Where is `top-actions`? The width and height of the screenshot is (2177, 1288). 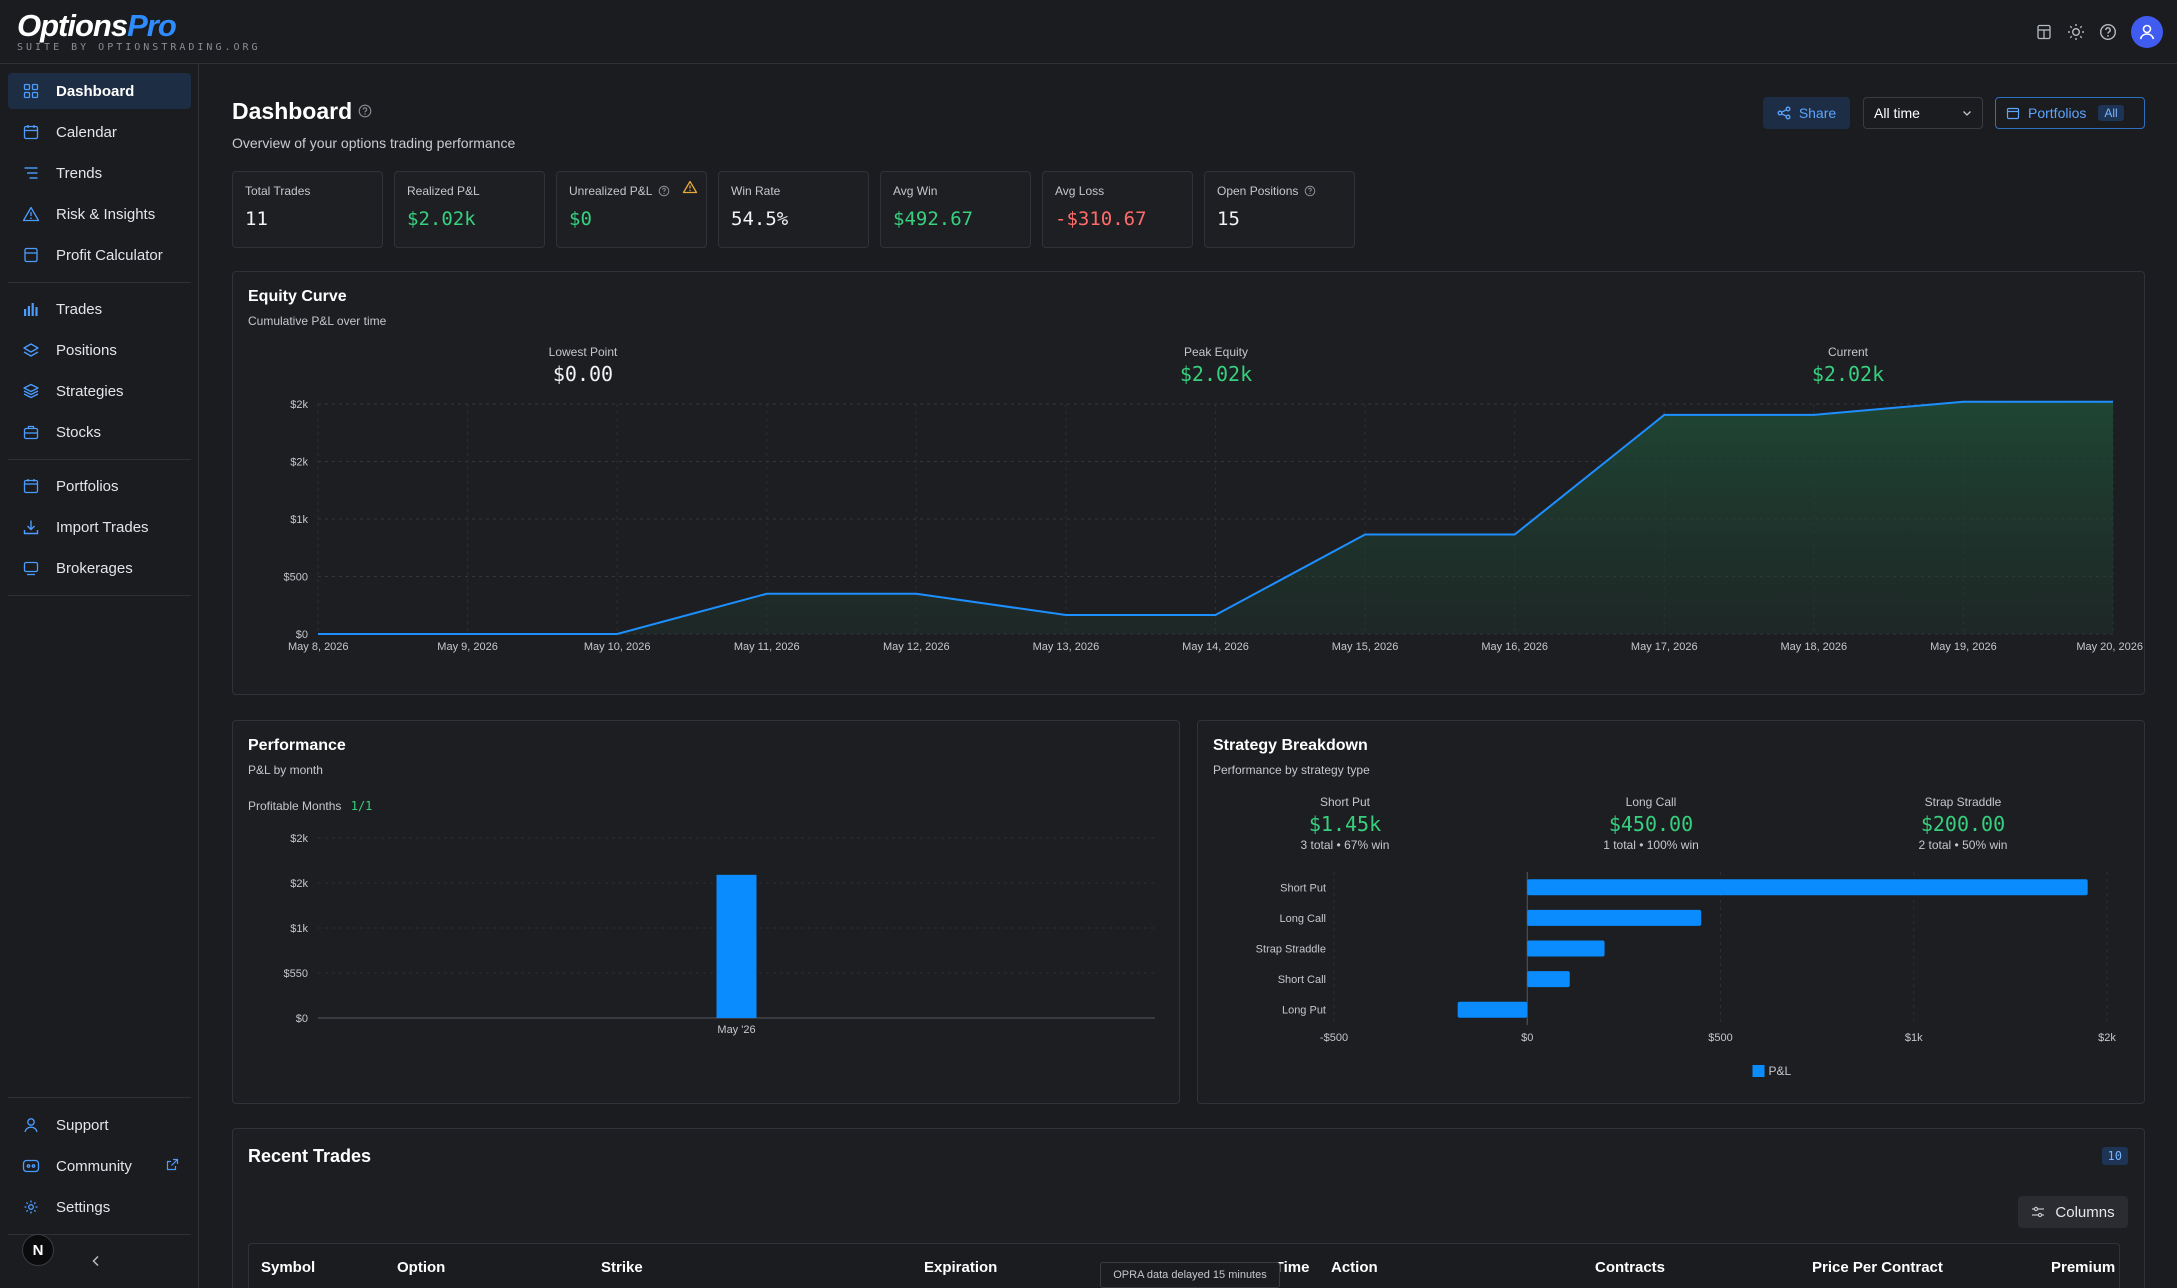
top-actions is located at coordinates (2099, 32).